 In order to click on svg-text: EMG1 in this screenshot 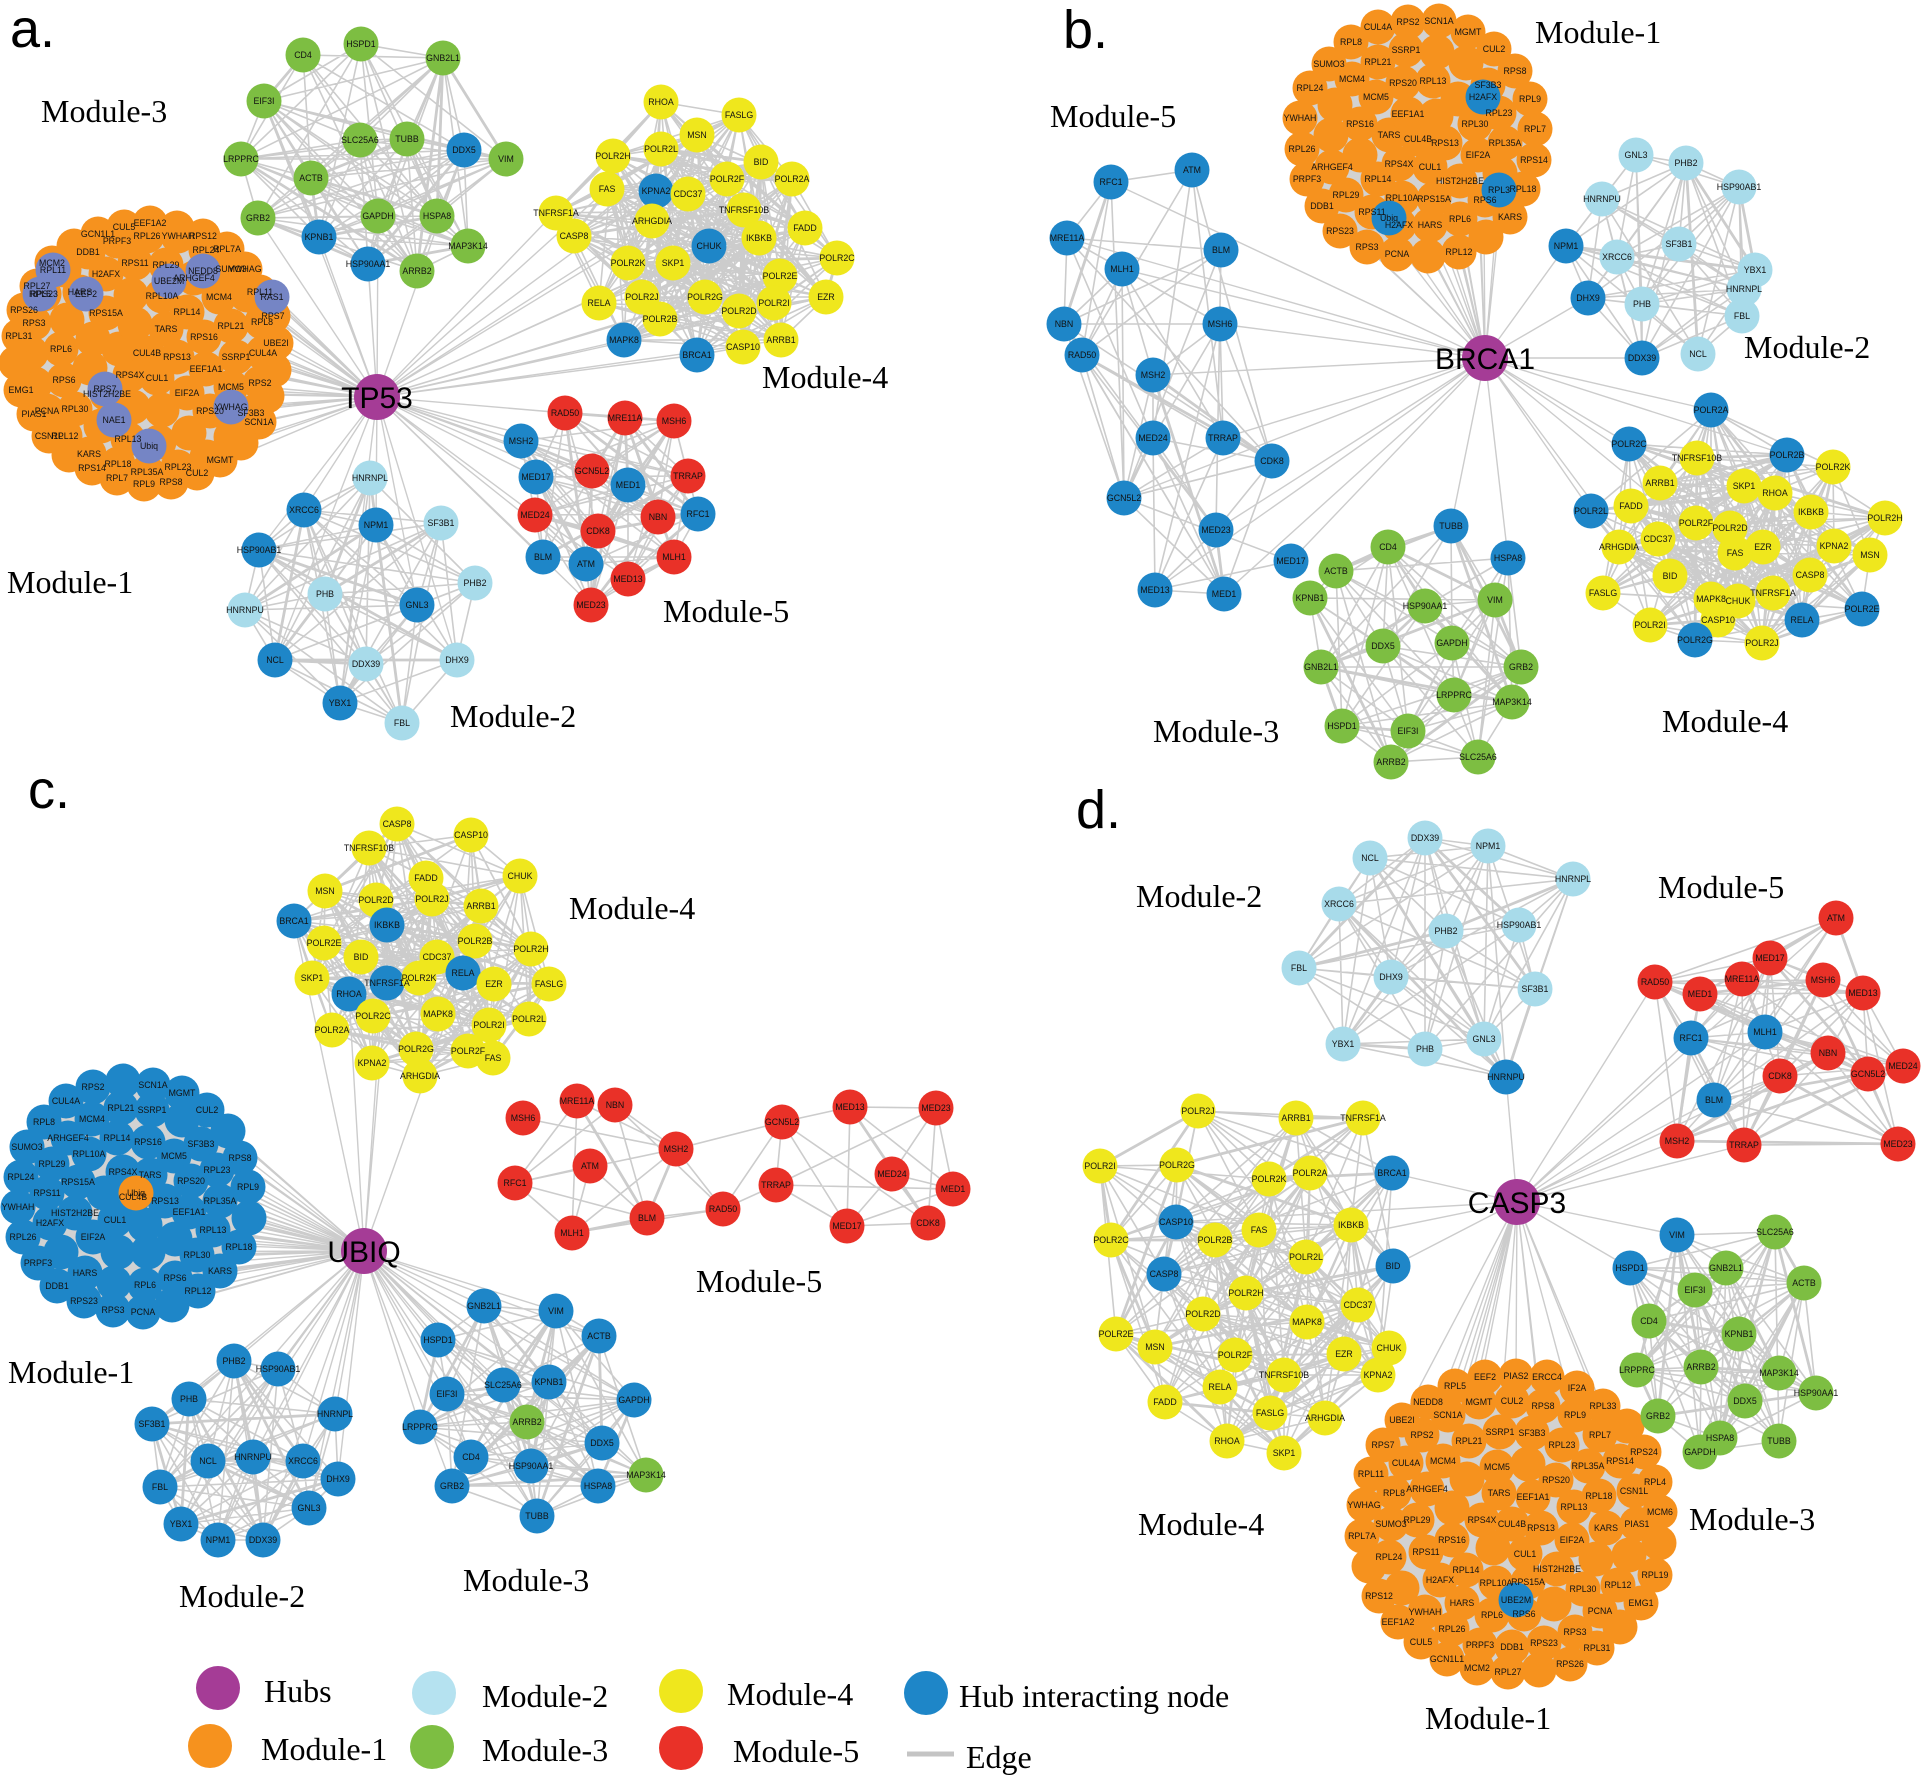, I will do `click(21, 390)`.